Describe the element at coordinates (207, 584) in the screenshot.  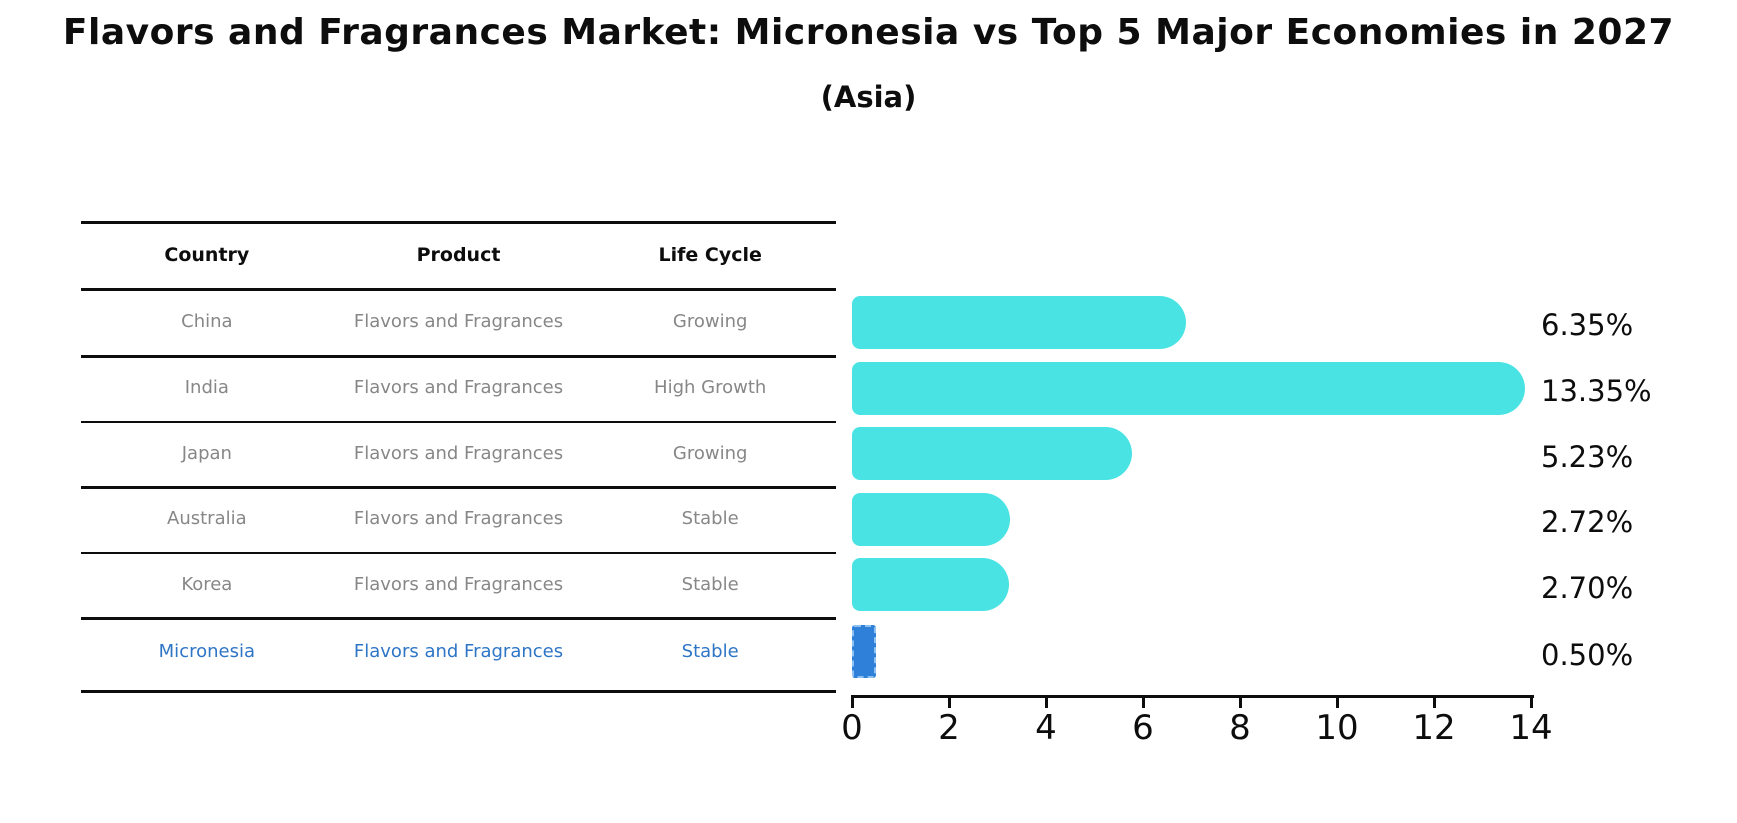
I see `cell-country: Korea` at that location.